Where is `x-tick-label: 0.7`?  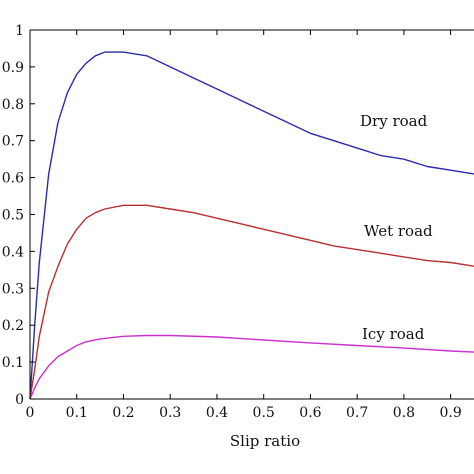 x-tick-label: 0.7 is located at coordinates (357, 413).